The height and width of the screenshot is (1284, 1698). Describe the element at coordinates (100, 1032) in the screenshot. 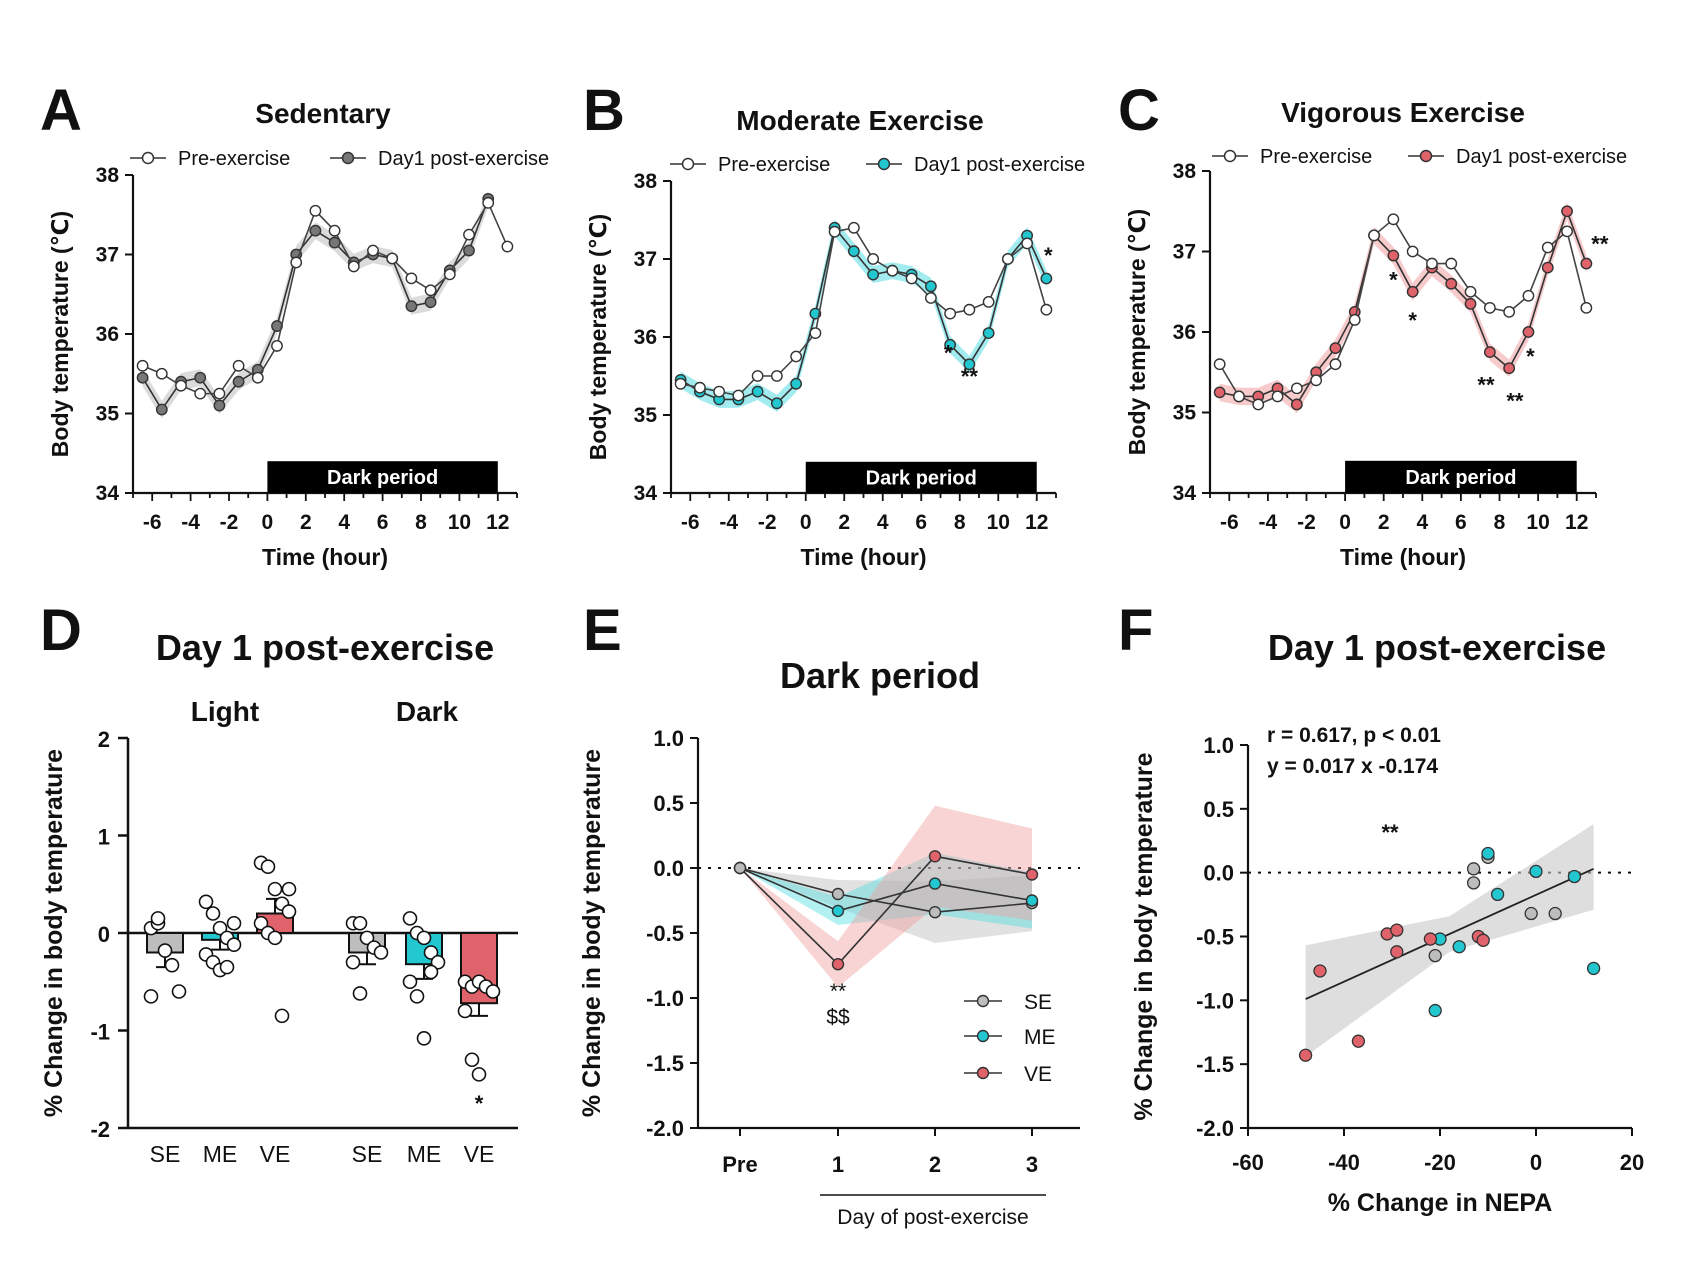

I see `y-tick-label: -1` at that location.